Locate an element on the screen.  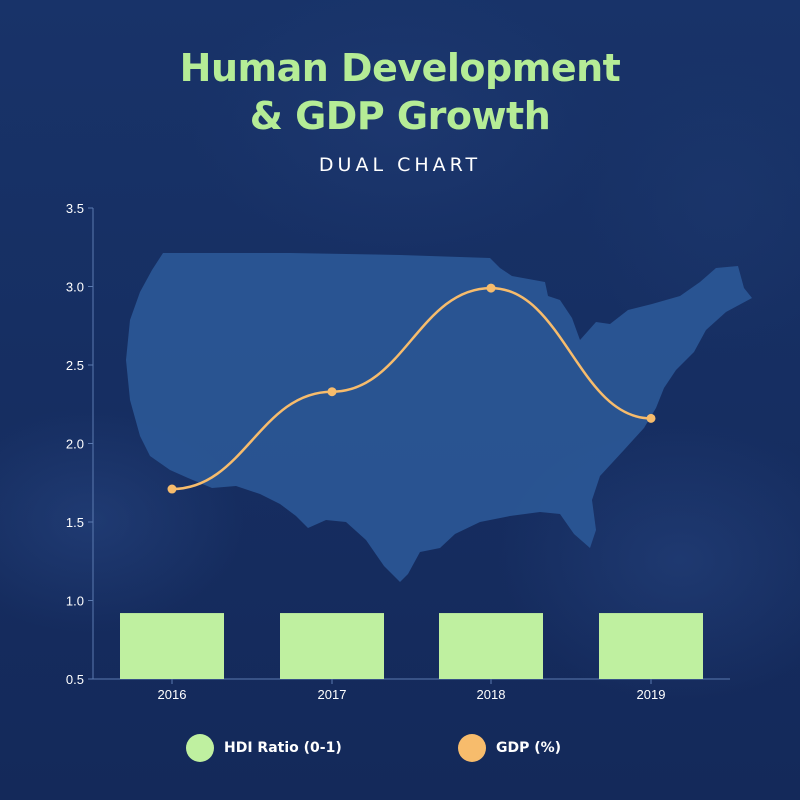
x-tick-label: 2017 is located at coordinates (332, 694).